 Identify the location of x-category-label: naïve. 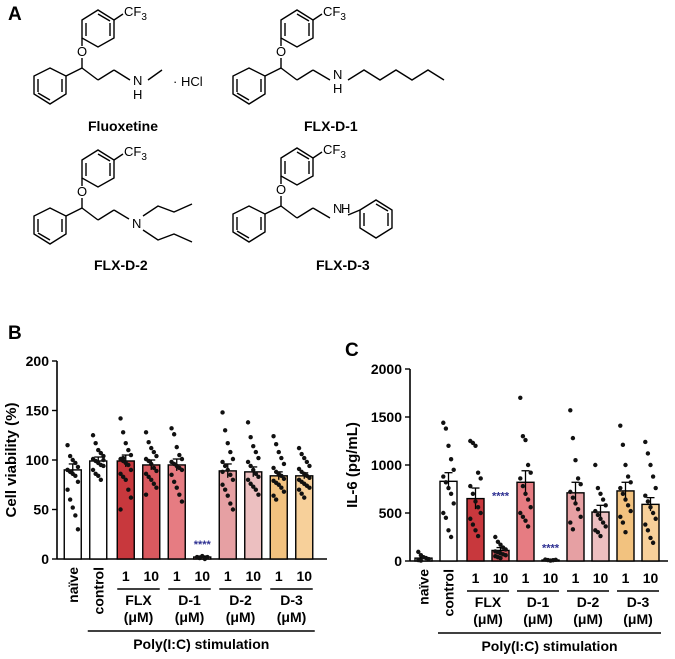
(73, 585).